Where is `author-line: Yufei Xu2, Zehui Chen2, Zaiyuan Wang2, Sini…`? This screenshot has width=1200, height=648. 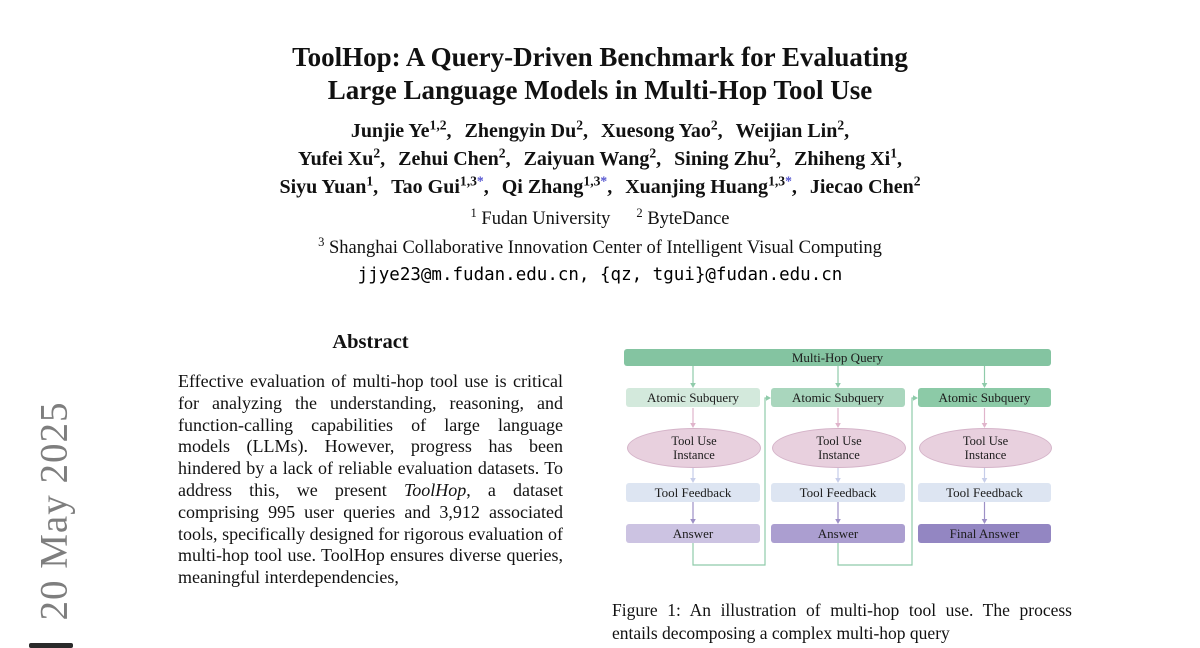 author-line: Yufei Xu2, Zehui Chen2, Zaiyuan Wang2, Sini… is located at coordinates (600, 159).